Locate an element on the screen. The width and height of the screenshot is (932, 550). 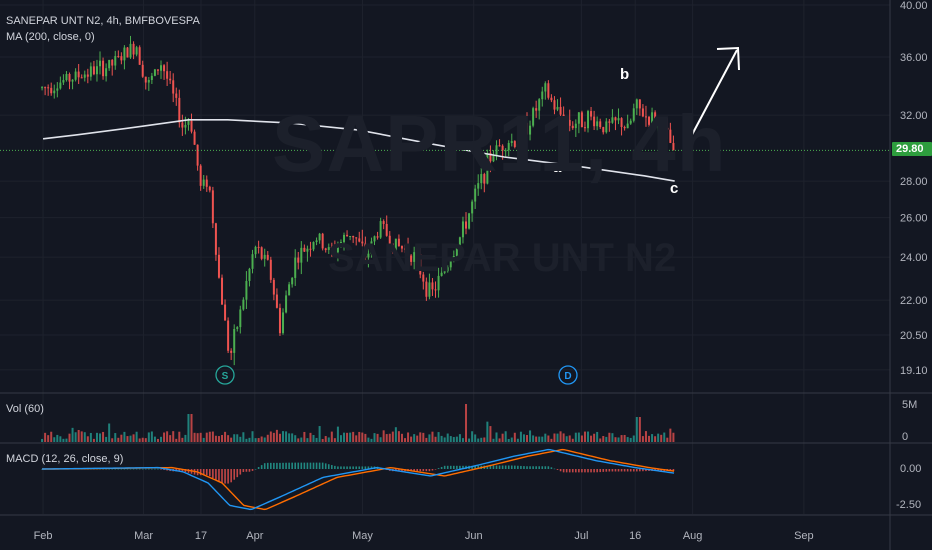
ma-legend: MA (200, close, 0) is located at coordinates (50, 37).